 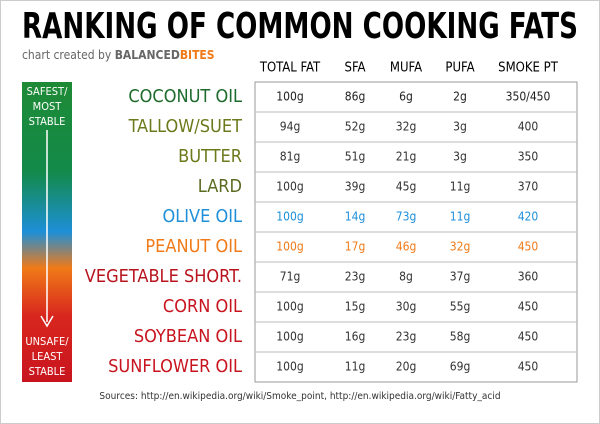 What do you see at coordinates (355, 217) in the screenshot?
I see `cell: 14g` at bounding box center [355, 217].